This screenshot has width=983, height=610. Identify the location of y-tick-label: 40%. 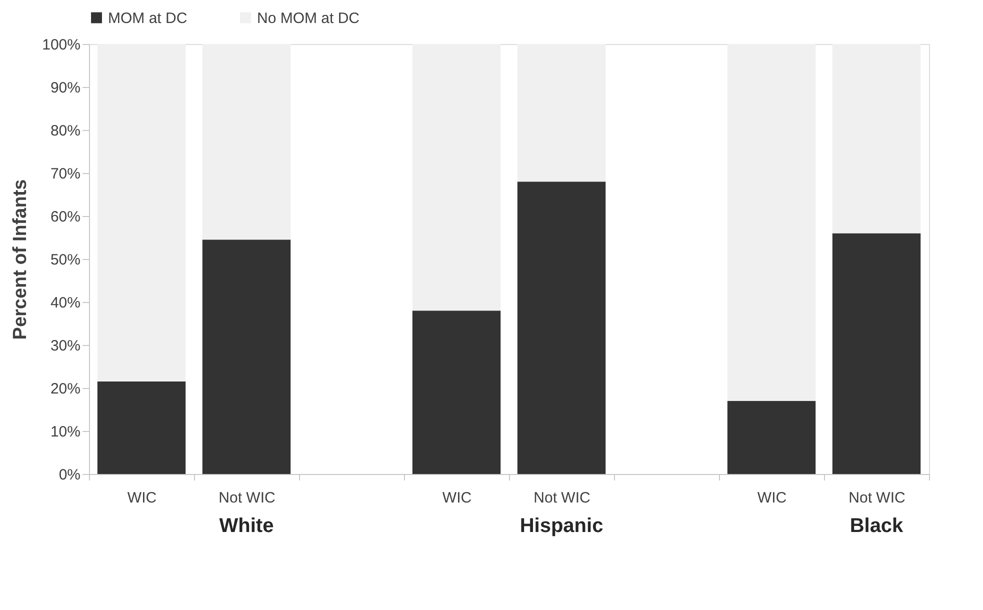
(65, 303).